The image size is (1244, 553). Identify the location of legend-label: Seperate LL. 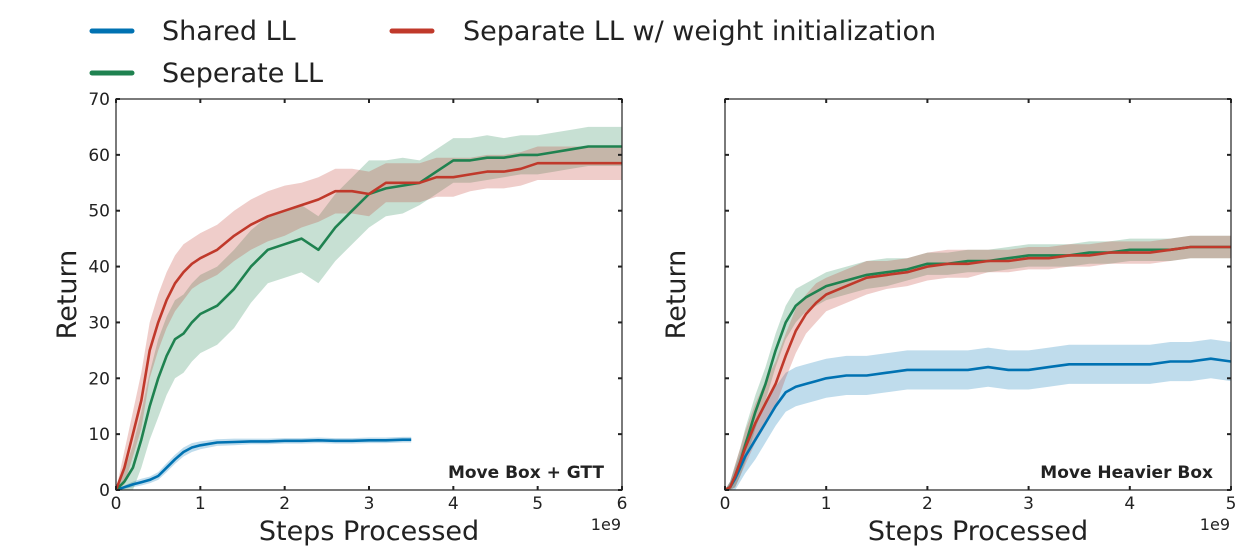
(242, 73).